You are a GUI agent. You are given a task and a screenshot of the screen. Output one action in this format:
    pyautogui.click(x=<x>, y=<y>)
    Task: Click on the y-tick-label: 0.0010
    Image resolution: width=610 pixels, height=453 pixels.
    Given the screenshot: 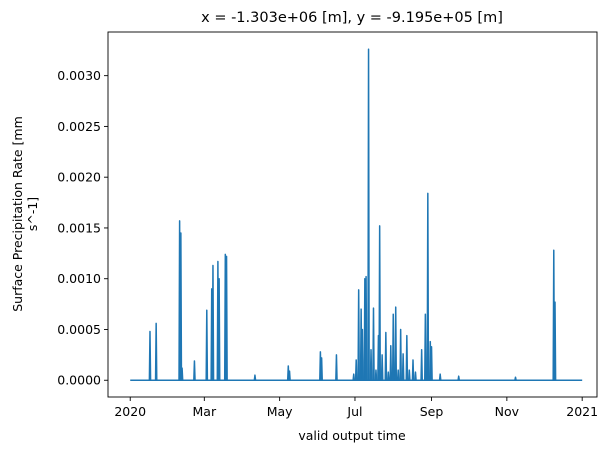 What is the action you would take?
    pyautogui.click(x=79, y=278)
    